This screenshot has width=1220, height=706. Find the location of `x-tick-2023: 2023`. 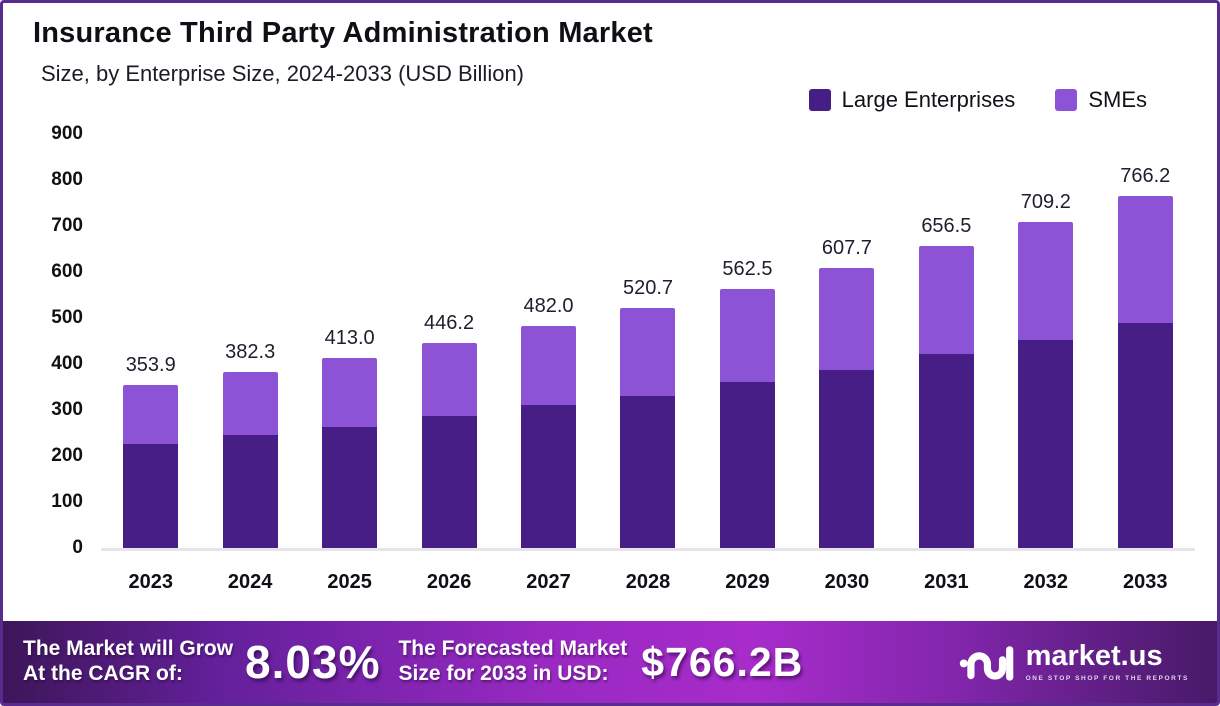

x-tick-2023: 2023 is located at coordinates (150, 582).